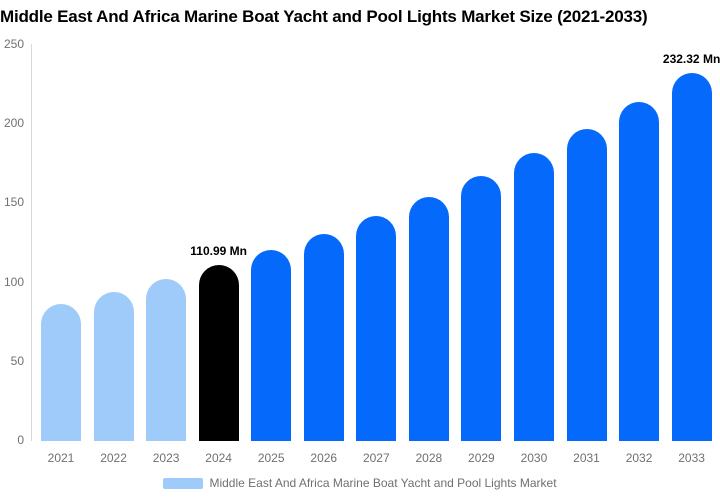 Image resolution: width=720 pixels, height=500 pixels. I want to click on x-label-2027: 2027, so click(376, 458).